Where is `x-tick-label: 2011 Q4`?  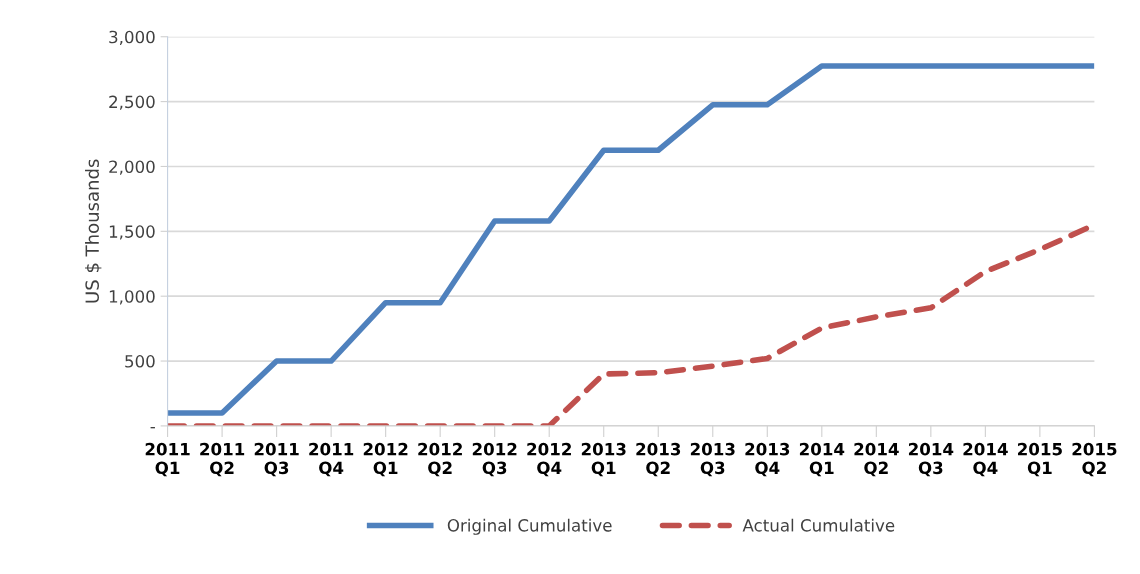 x-tick-label: 2011 Q4 is located at coordinates (331, 459).